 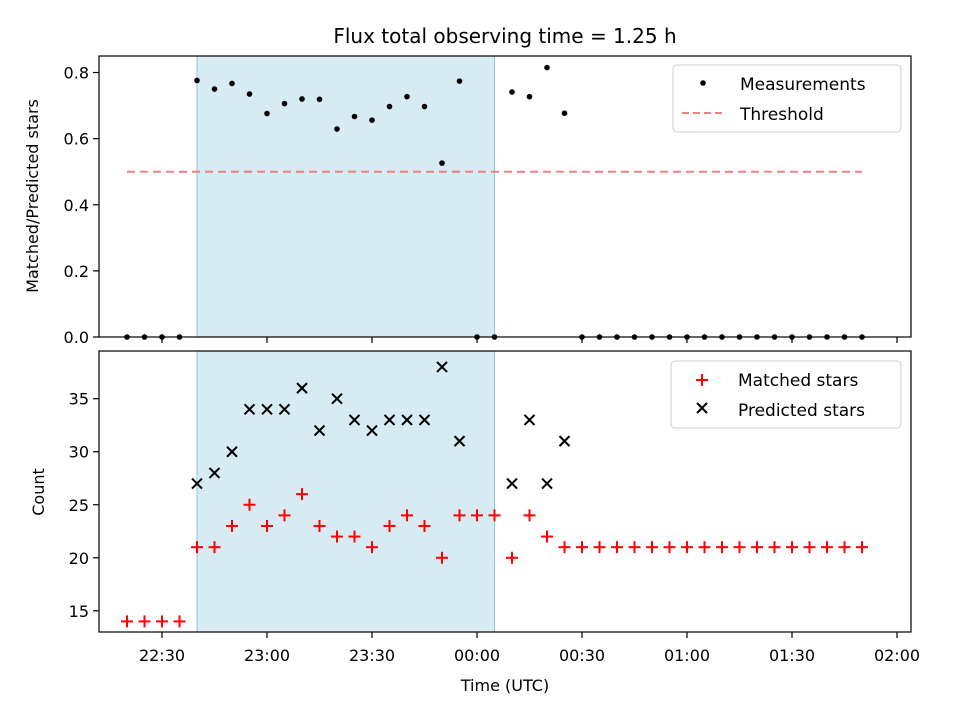 I want to click on bottom-shaded-span, so click(x=345, y=491).